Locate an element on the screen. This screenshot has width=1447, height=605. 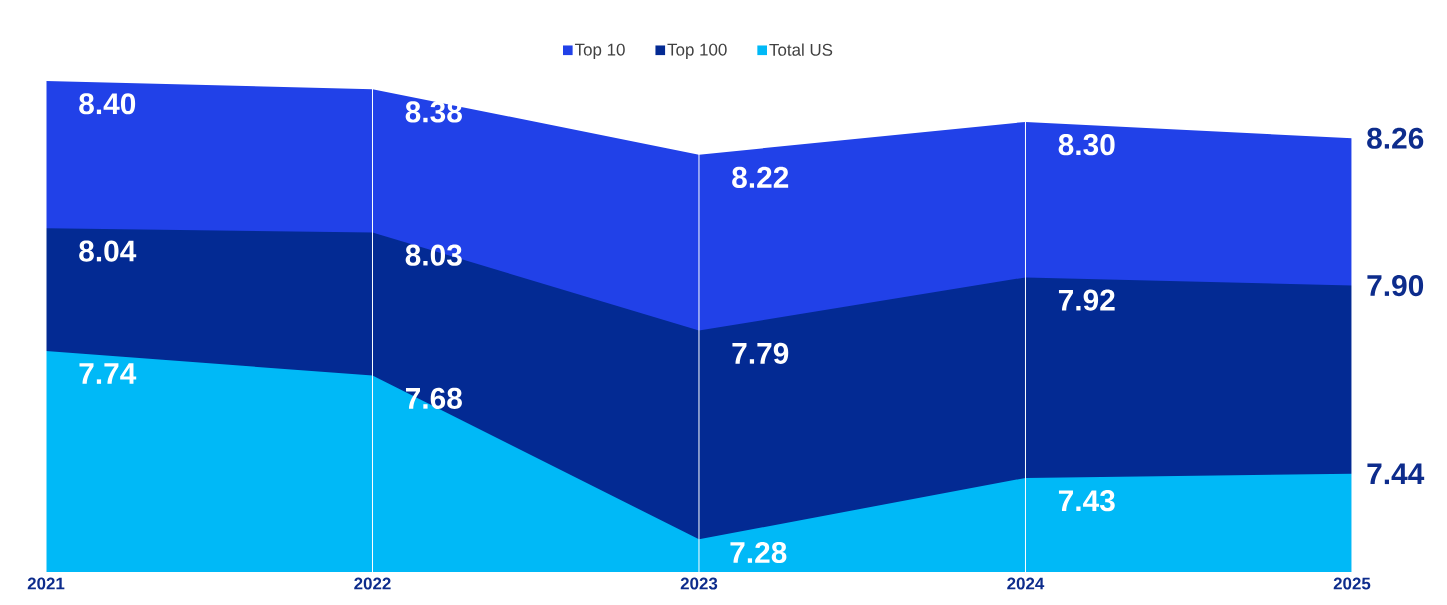
data-label: 7.92 is located at coordinates (1086, 300).